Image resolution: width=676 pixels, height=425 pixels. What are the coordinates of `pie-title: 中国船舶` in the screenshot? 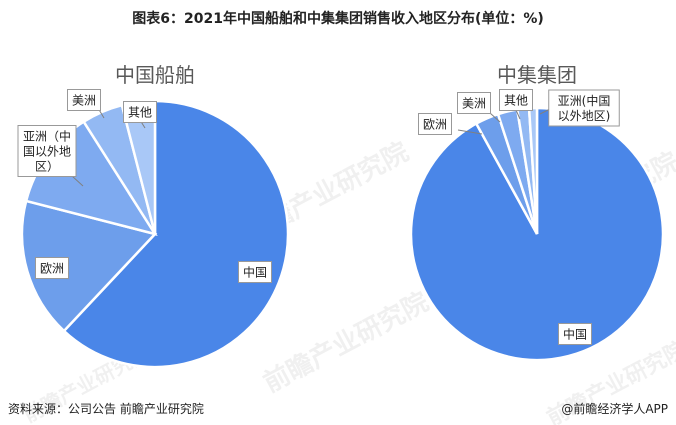 It's located at (155, 75).